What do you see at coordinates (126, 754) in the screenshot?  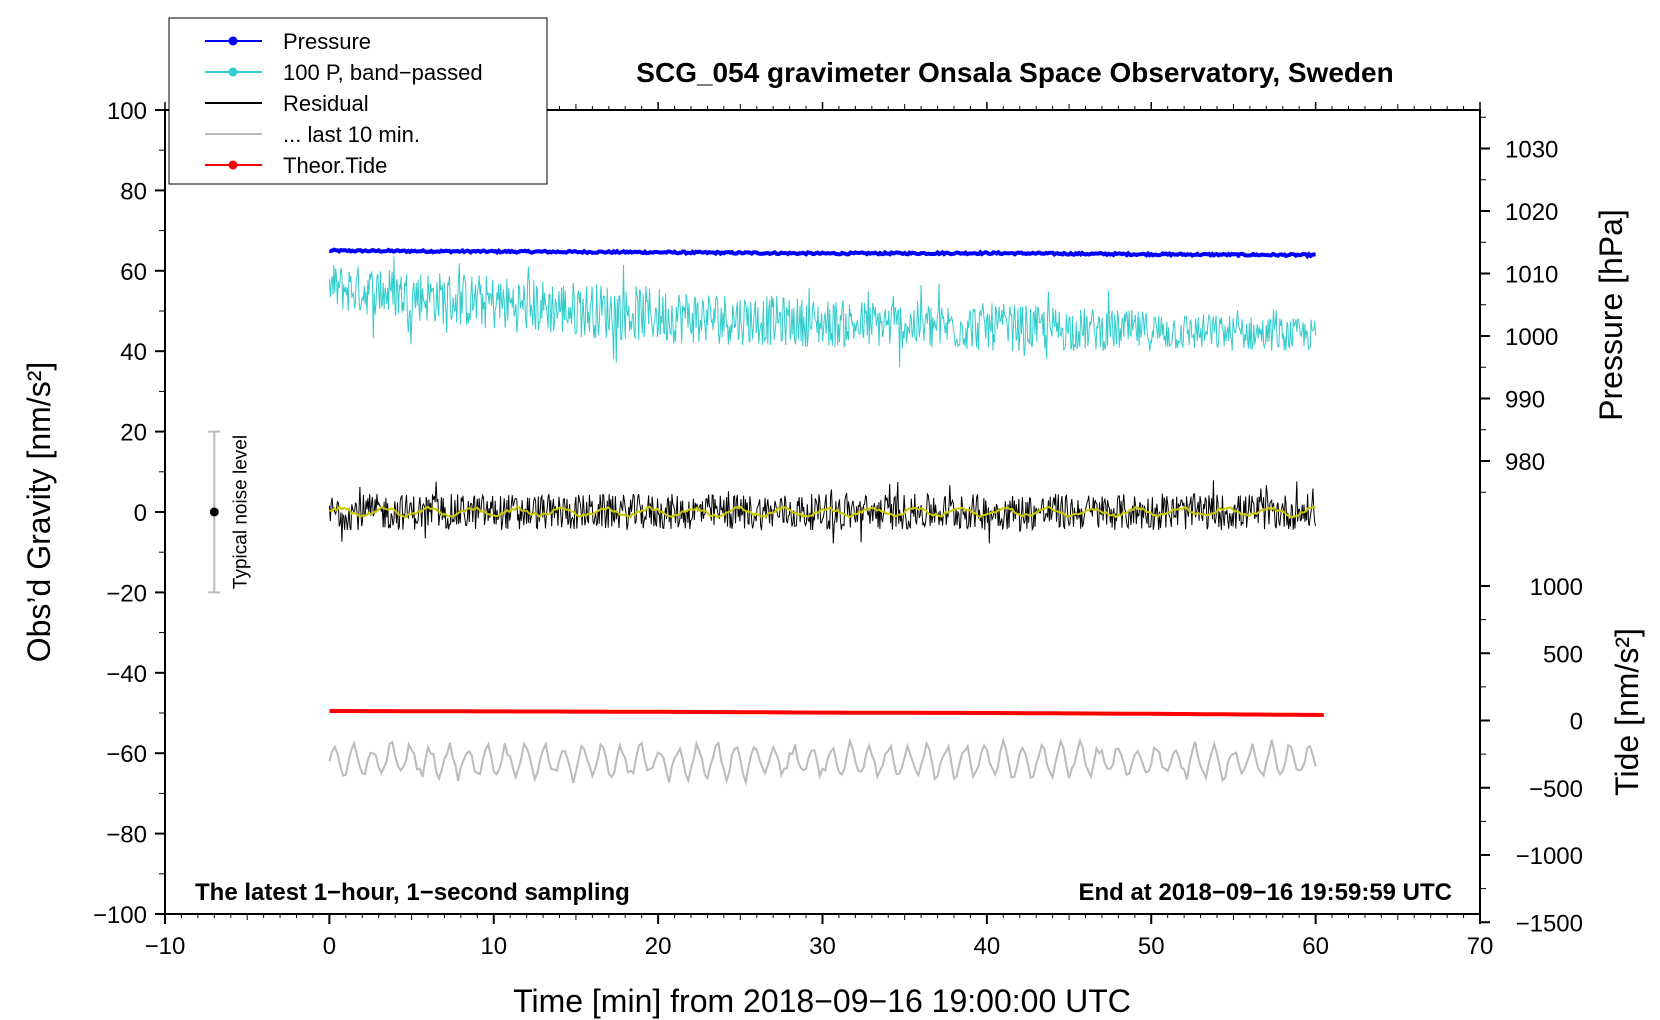 I see `y-tick-label-left: −60` at bounding box center [126, 754].